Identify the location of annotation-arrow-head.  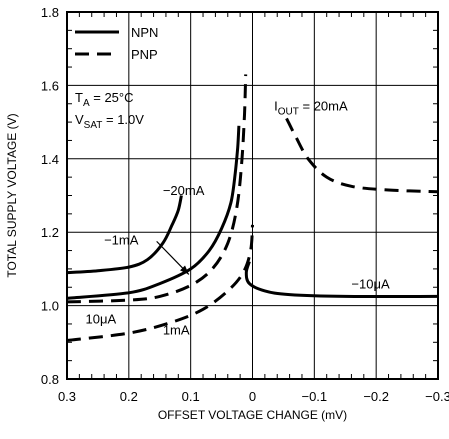
(184, 270).